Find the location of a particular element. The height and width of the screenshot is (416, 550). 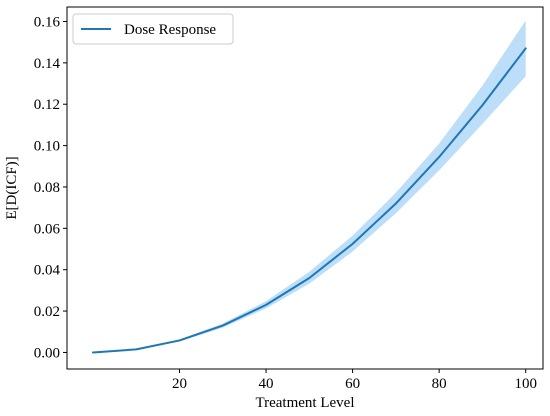

x-axis-label: Treatment Level is located at coordinates (304, 403).